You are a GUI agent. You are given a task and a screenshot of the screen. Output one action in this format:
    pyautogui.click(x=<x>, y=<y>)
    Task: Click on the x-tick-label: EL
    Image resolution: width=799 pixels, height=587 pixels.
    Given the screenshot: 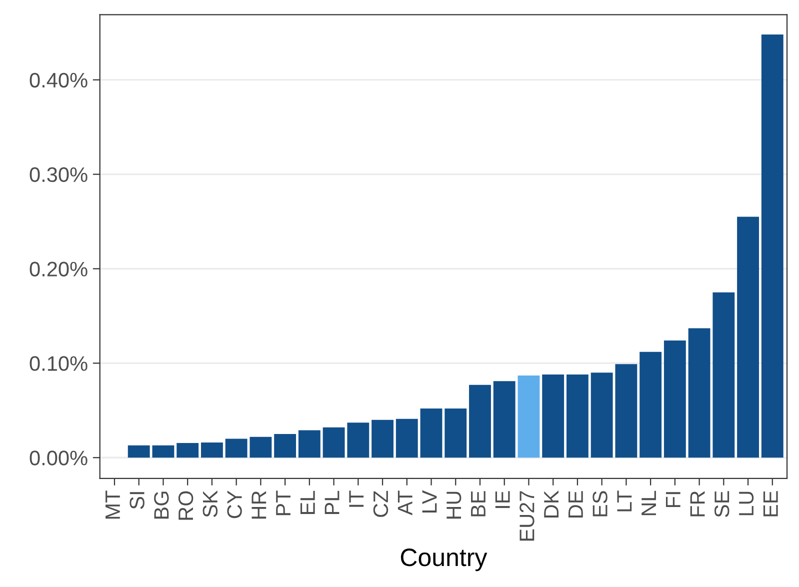 What is the action you would take?
    pyautogui.click(x=307, y=502)
    